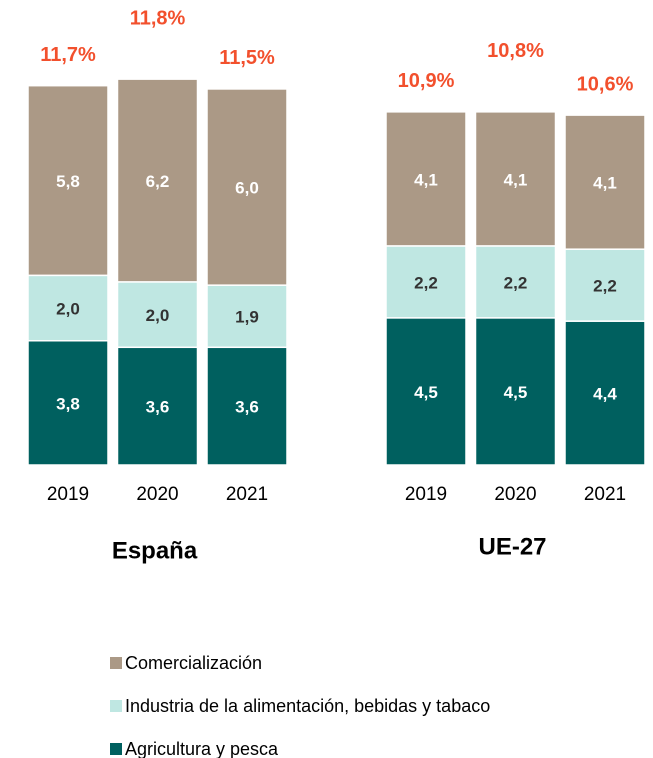 The height and width of the screenshot is (758, 653). What do you see at coordinates (202, 748) in the screenshot?
I see `legend-label: Agricultura y pesca` at bounding box center [202, 748].